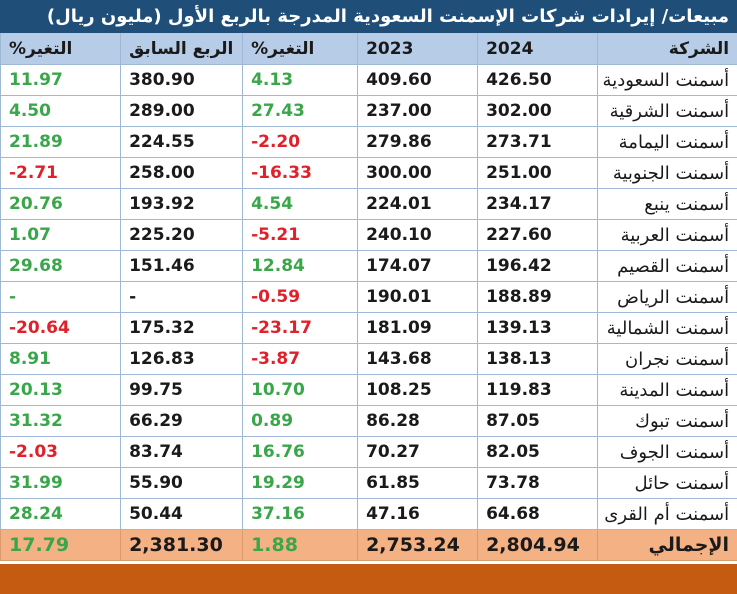 This screenshot has height=594, width=737. Describe the element at coordinates (182, 48) in the screenshot. I see `header-prev-quarter: الربع السابق` at that location.